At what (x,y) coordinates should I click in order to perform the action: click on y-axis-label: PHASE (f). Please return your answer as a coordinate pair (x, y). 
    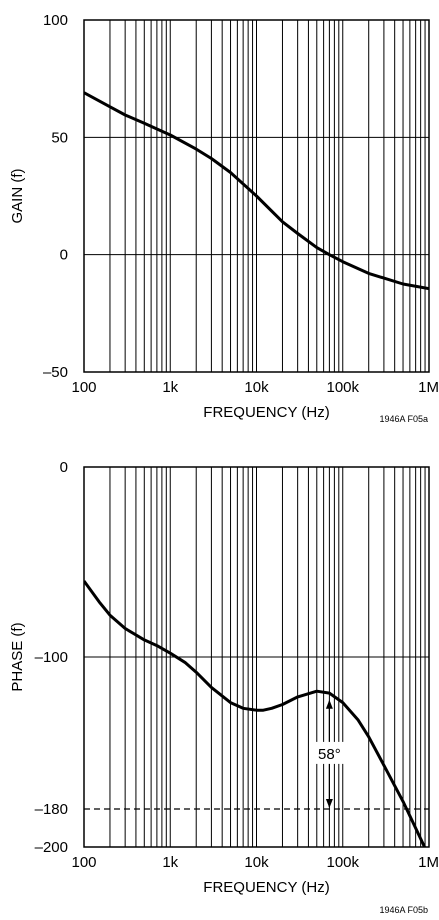
    Looking at the image, I should click on (17, 656).